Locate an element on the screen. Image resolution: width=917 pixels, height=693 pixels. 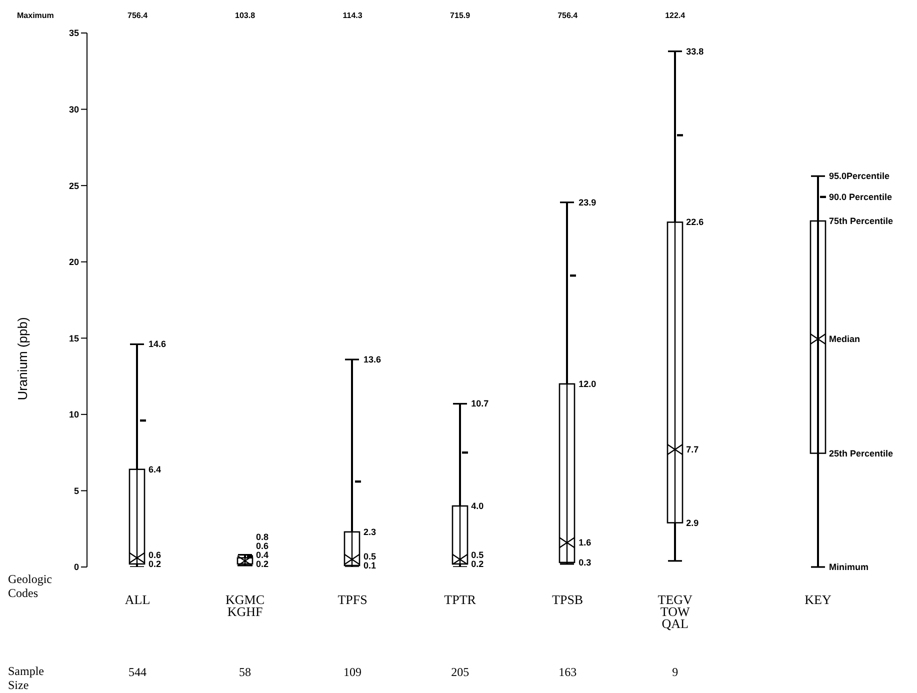
y-tick-label: 25 is located at coordinates (73, 185).